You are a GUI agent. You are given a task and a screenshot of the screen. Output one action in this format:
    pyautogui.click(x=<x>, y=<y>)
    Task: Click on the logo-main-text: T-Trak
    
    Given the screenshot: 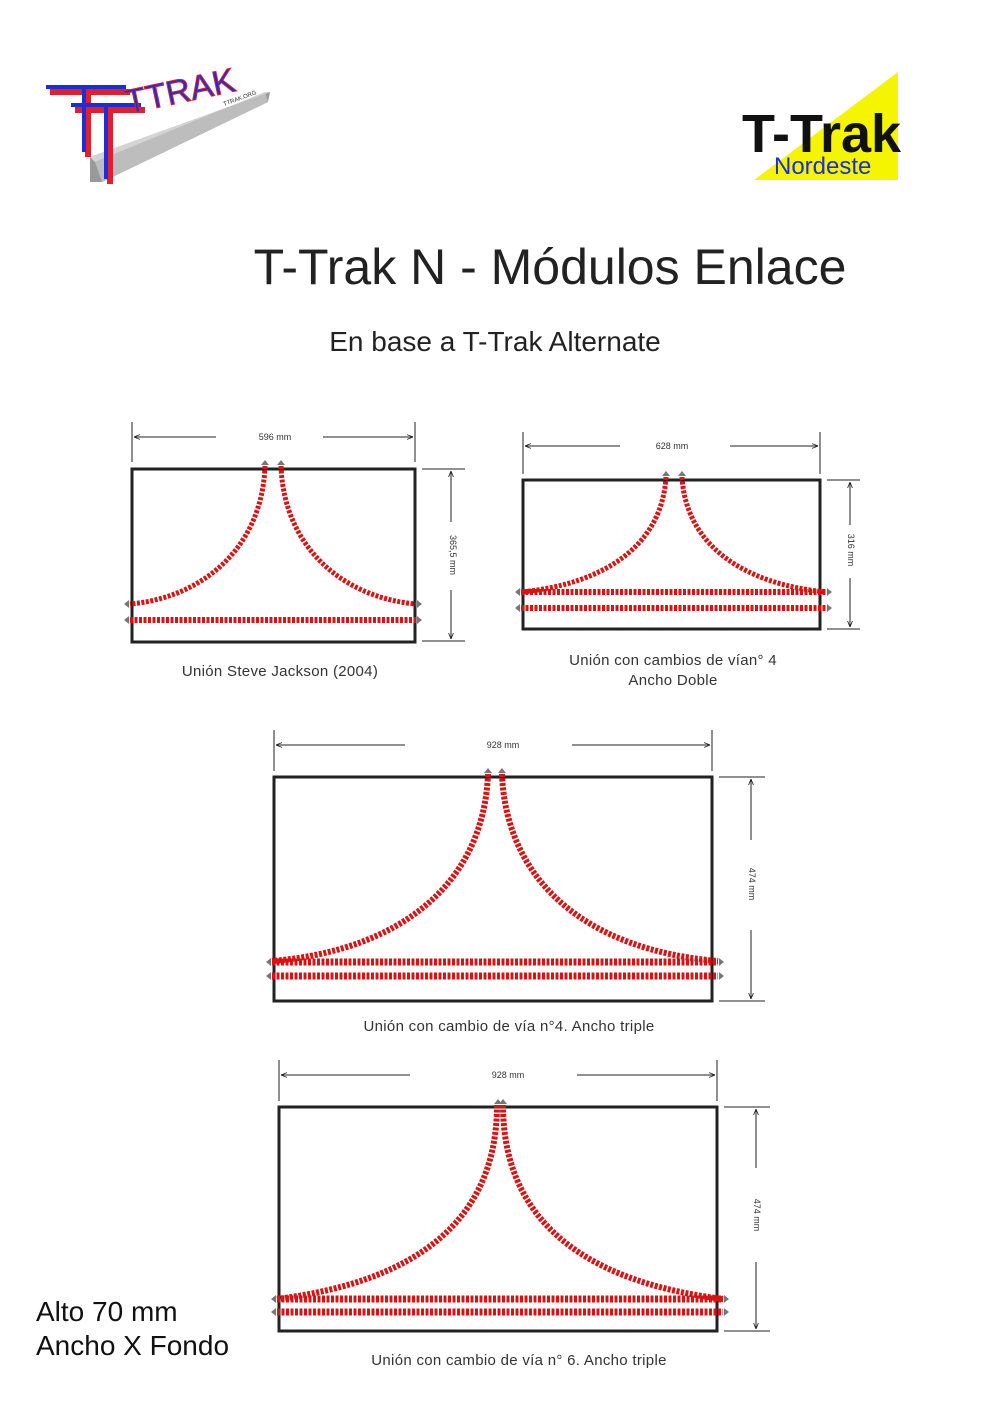 What is the action you would take?
    pyautogui.click(x=822, y=134)
    